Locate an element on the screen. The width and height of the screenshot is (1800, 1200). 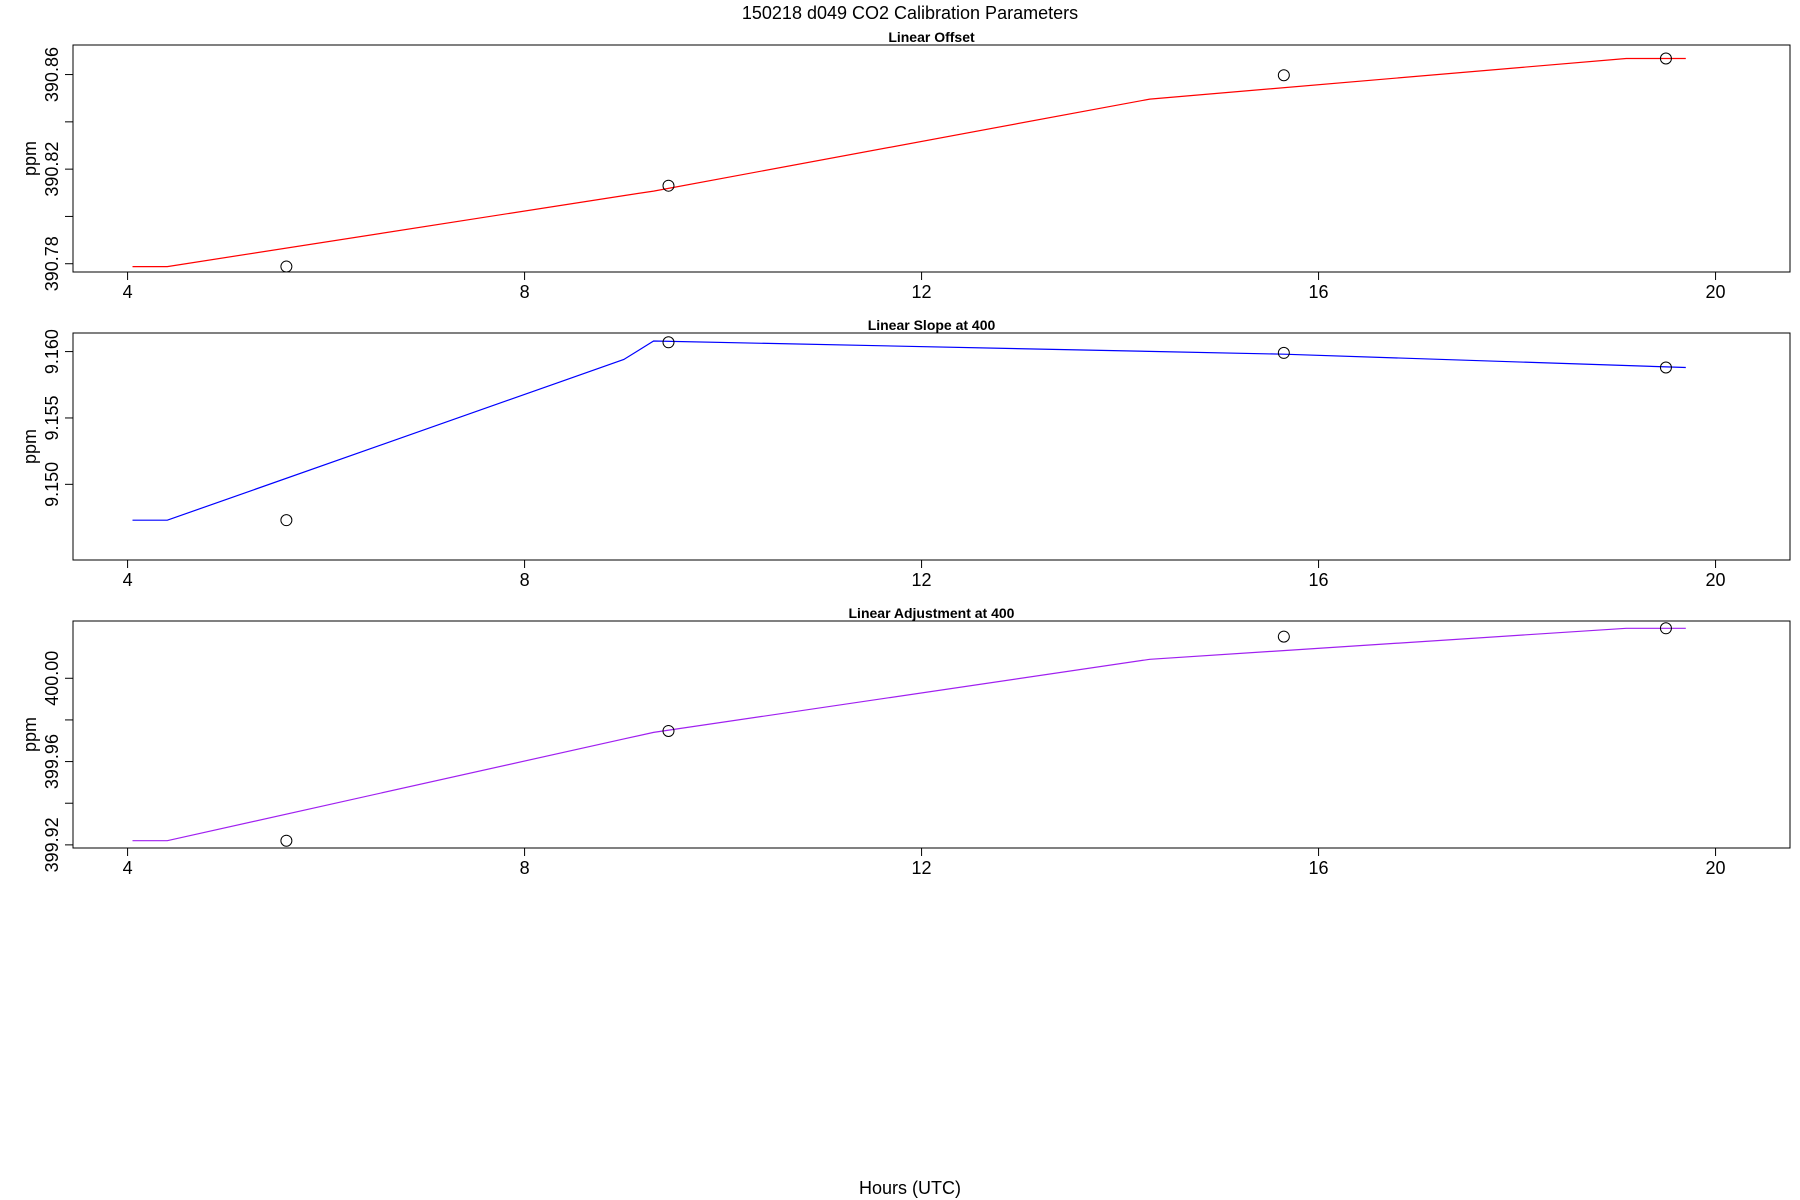
slope-xtick-label: 4 is located at coordinates (128, 580).